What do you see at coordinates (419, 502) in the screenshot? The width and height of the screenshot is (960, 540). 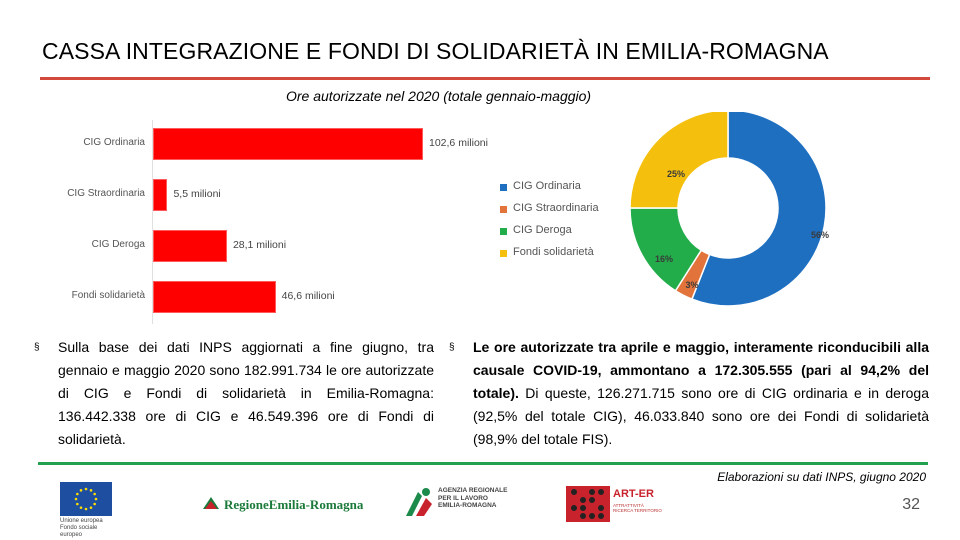 I see `agency-emblem-icon` at bounding box center [419, 502].